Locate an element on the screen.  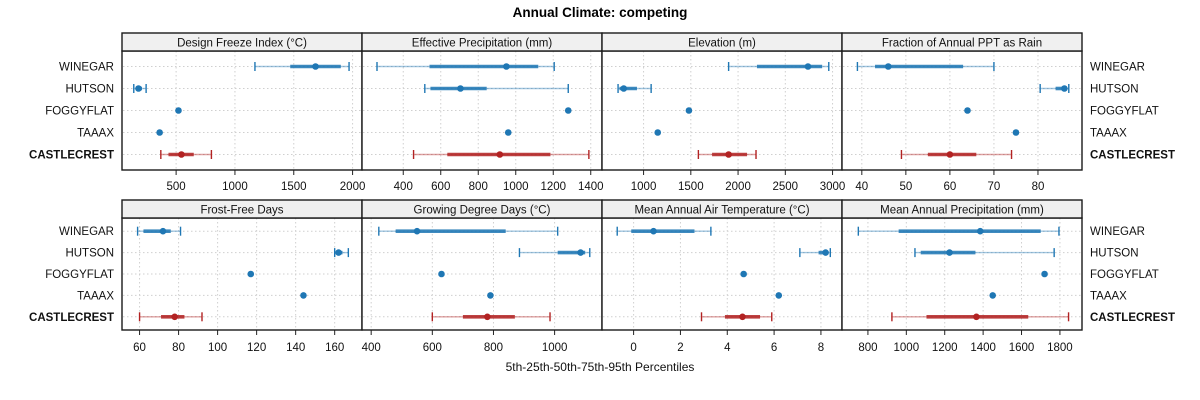
axis-tick-label: 140 is located at coordinates (295, 348).